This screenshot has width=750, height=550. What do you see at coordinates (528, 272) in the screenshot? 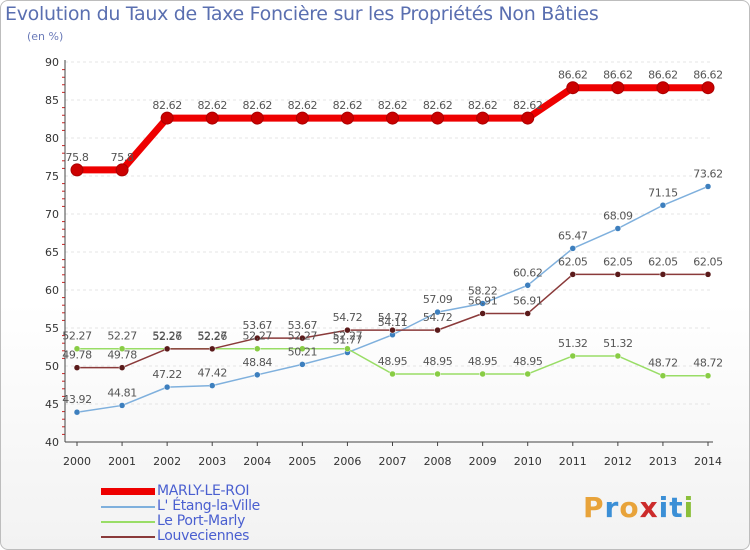
I see `data-label: 60.62` at bounding box center [528, 272].